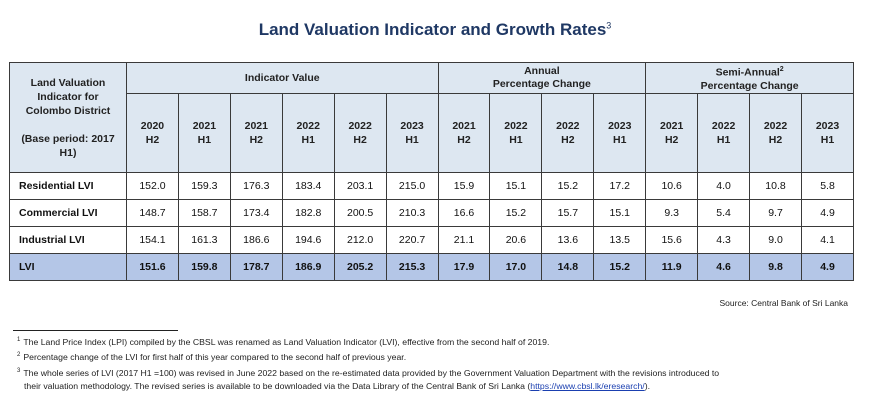 This screenshot has height=404, width=870. Describe the element at coordinates (68, 186) in the screenshot. I see `row-label: Residential LVI` at that location.